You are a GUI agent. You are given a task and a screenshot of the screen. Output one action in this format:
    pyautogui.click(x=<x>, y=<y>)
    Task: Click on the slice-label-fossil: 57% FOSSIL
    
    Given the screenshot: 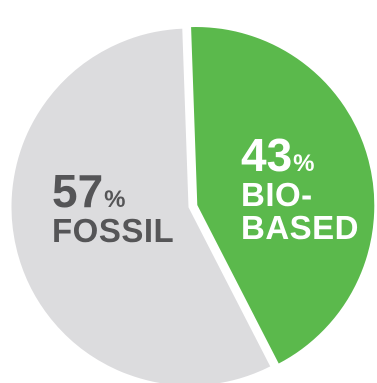 What is the action you would take?
    pyautogui.click(x=113, y=207)
    